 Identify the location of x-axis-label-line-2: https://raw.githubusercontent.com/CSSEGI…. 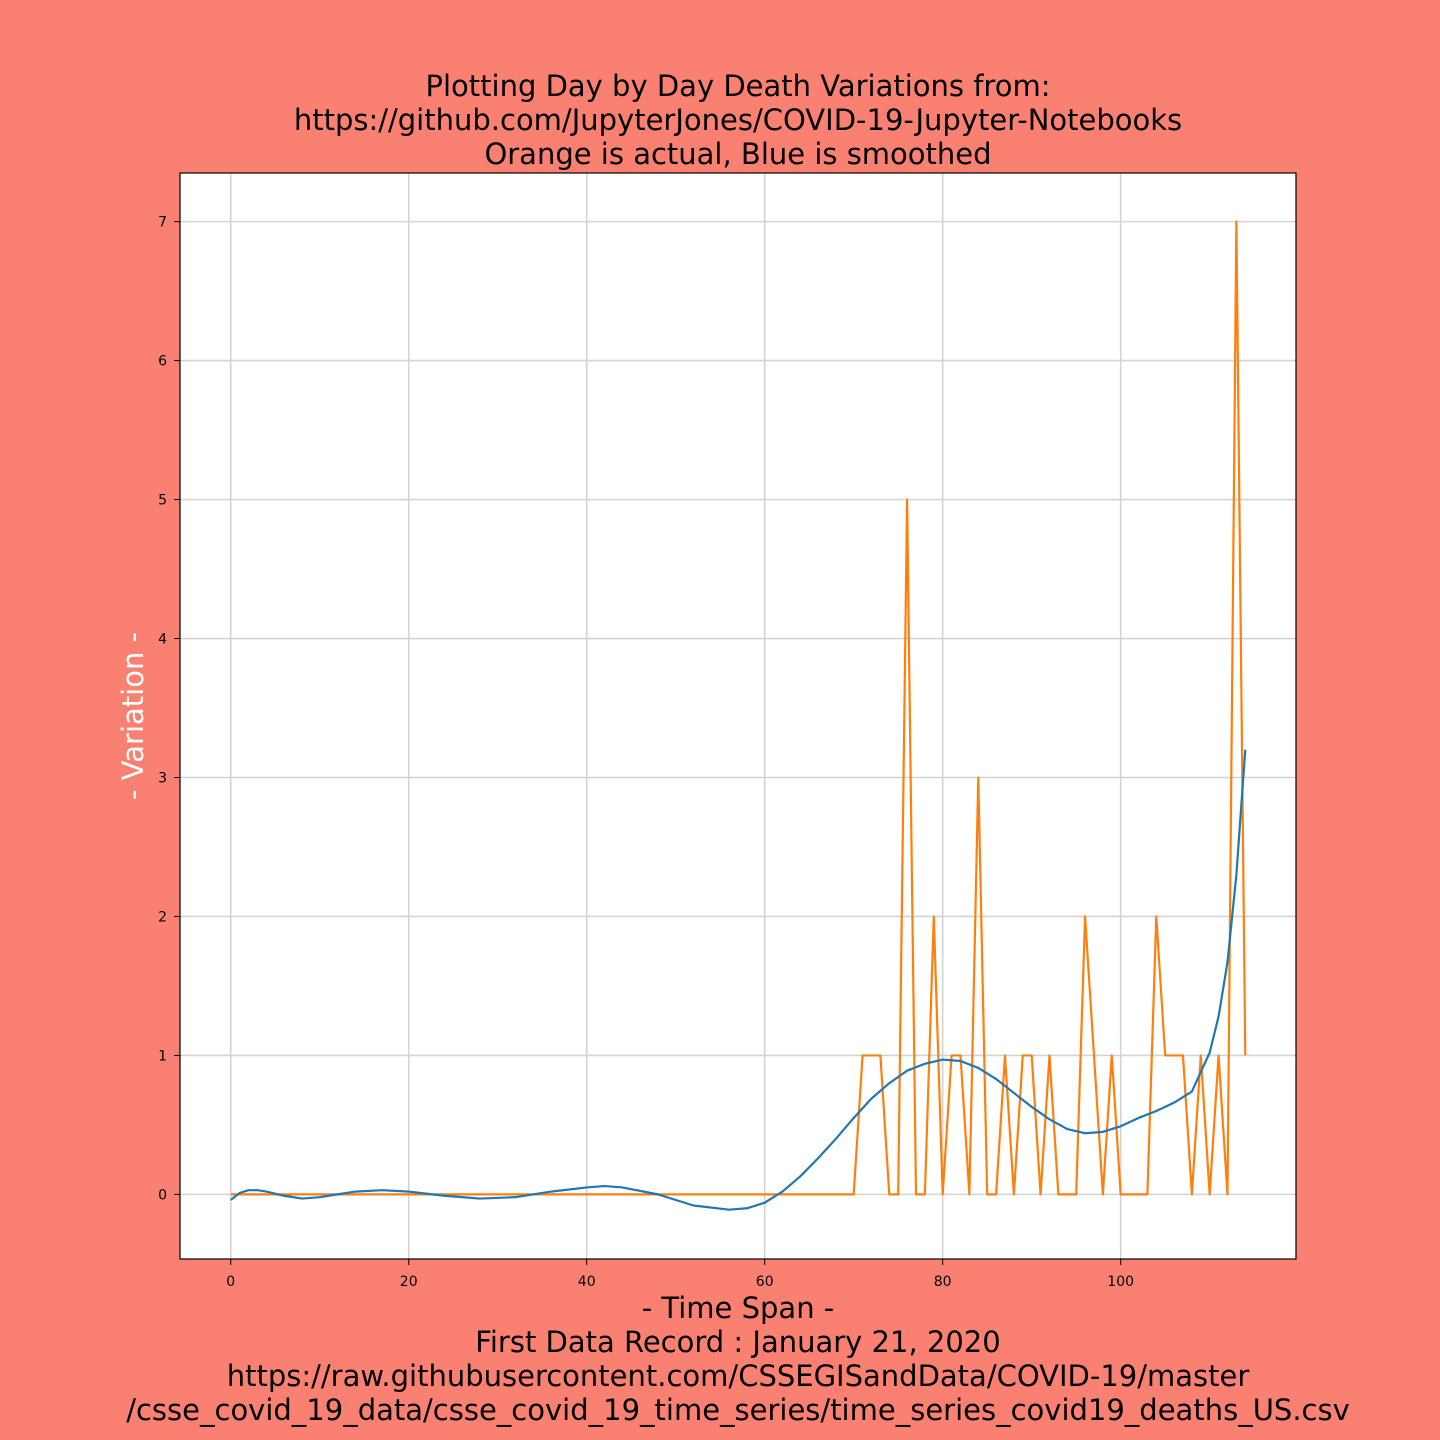
(738, 1376).